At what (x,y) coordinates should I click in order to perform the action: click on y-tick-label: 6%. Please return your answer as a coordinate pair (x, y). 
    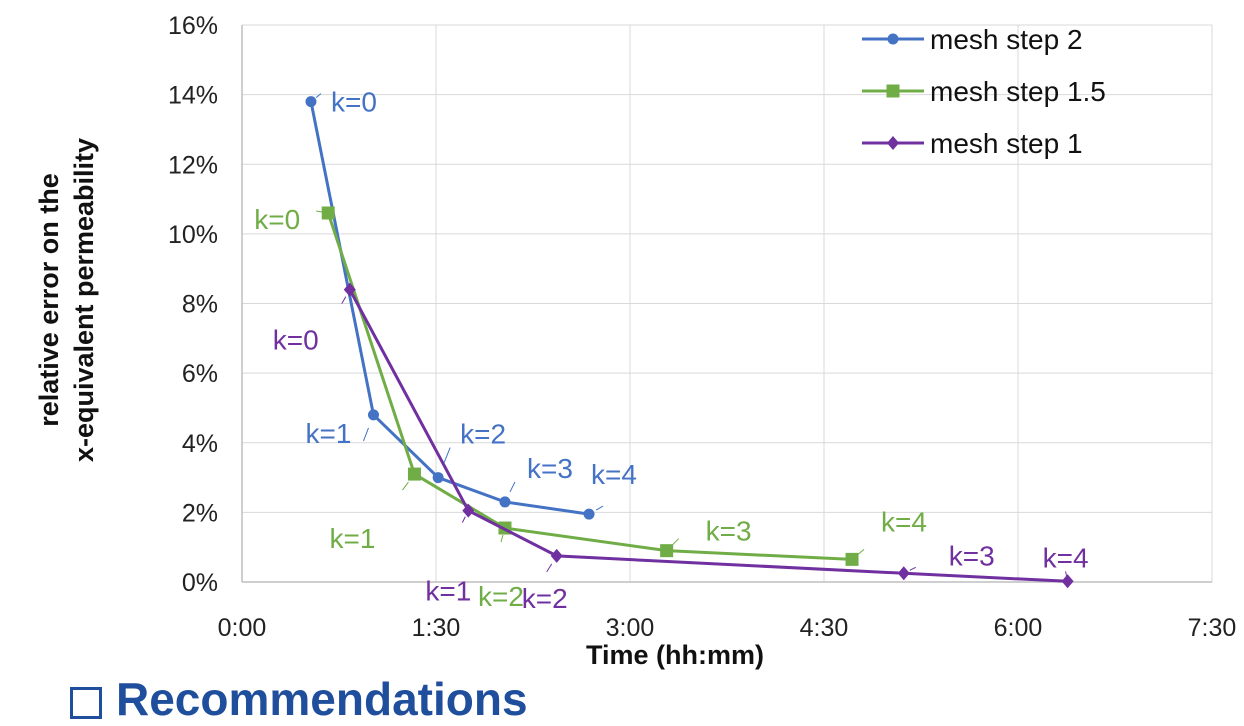
    Looking at the image, I should click on (200, 374).